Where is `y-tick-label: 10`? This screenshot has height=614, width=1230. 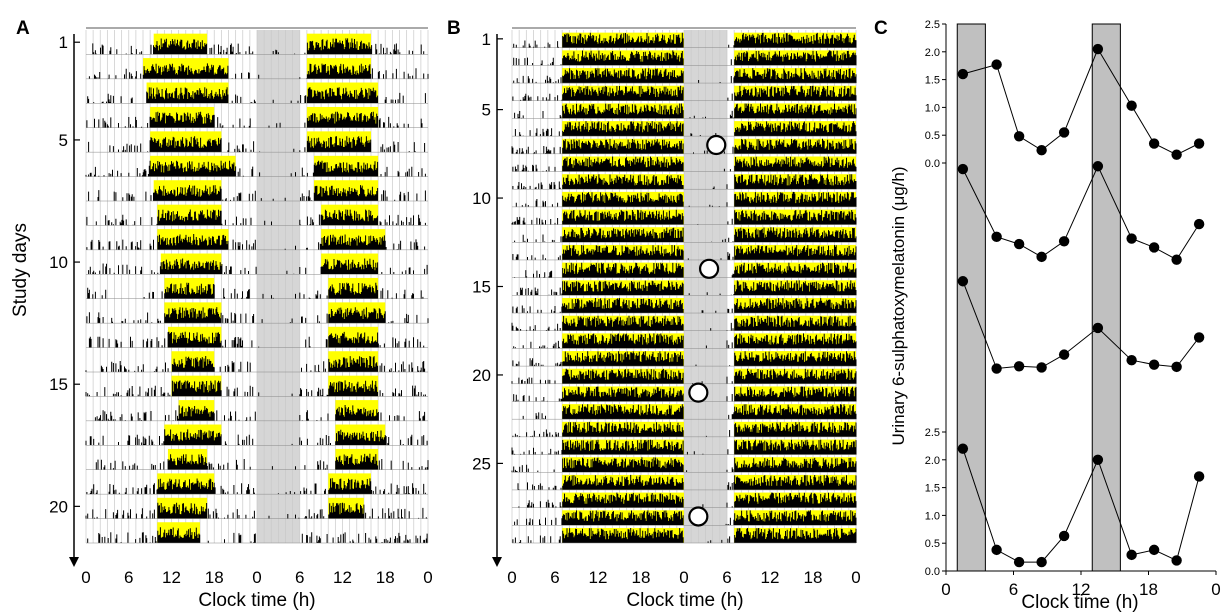
y-tick-label: 10 is located at coordinates (481, 198).